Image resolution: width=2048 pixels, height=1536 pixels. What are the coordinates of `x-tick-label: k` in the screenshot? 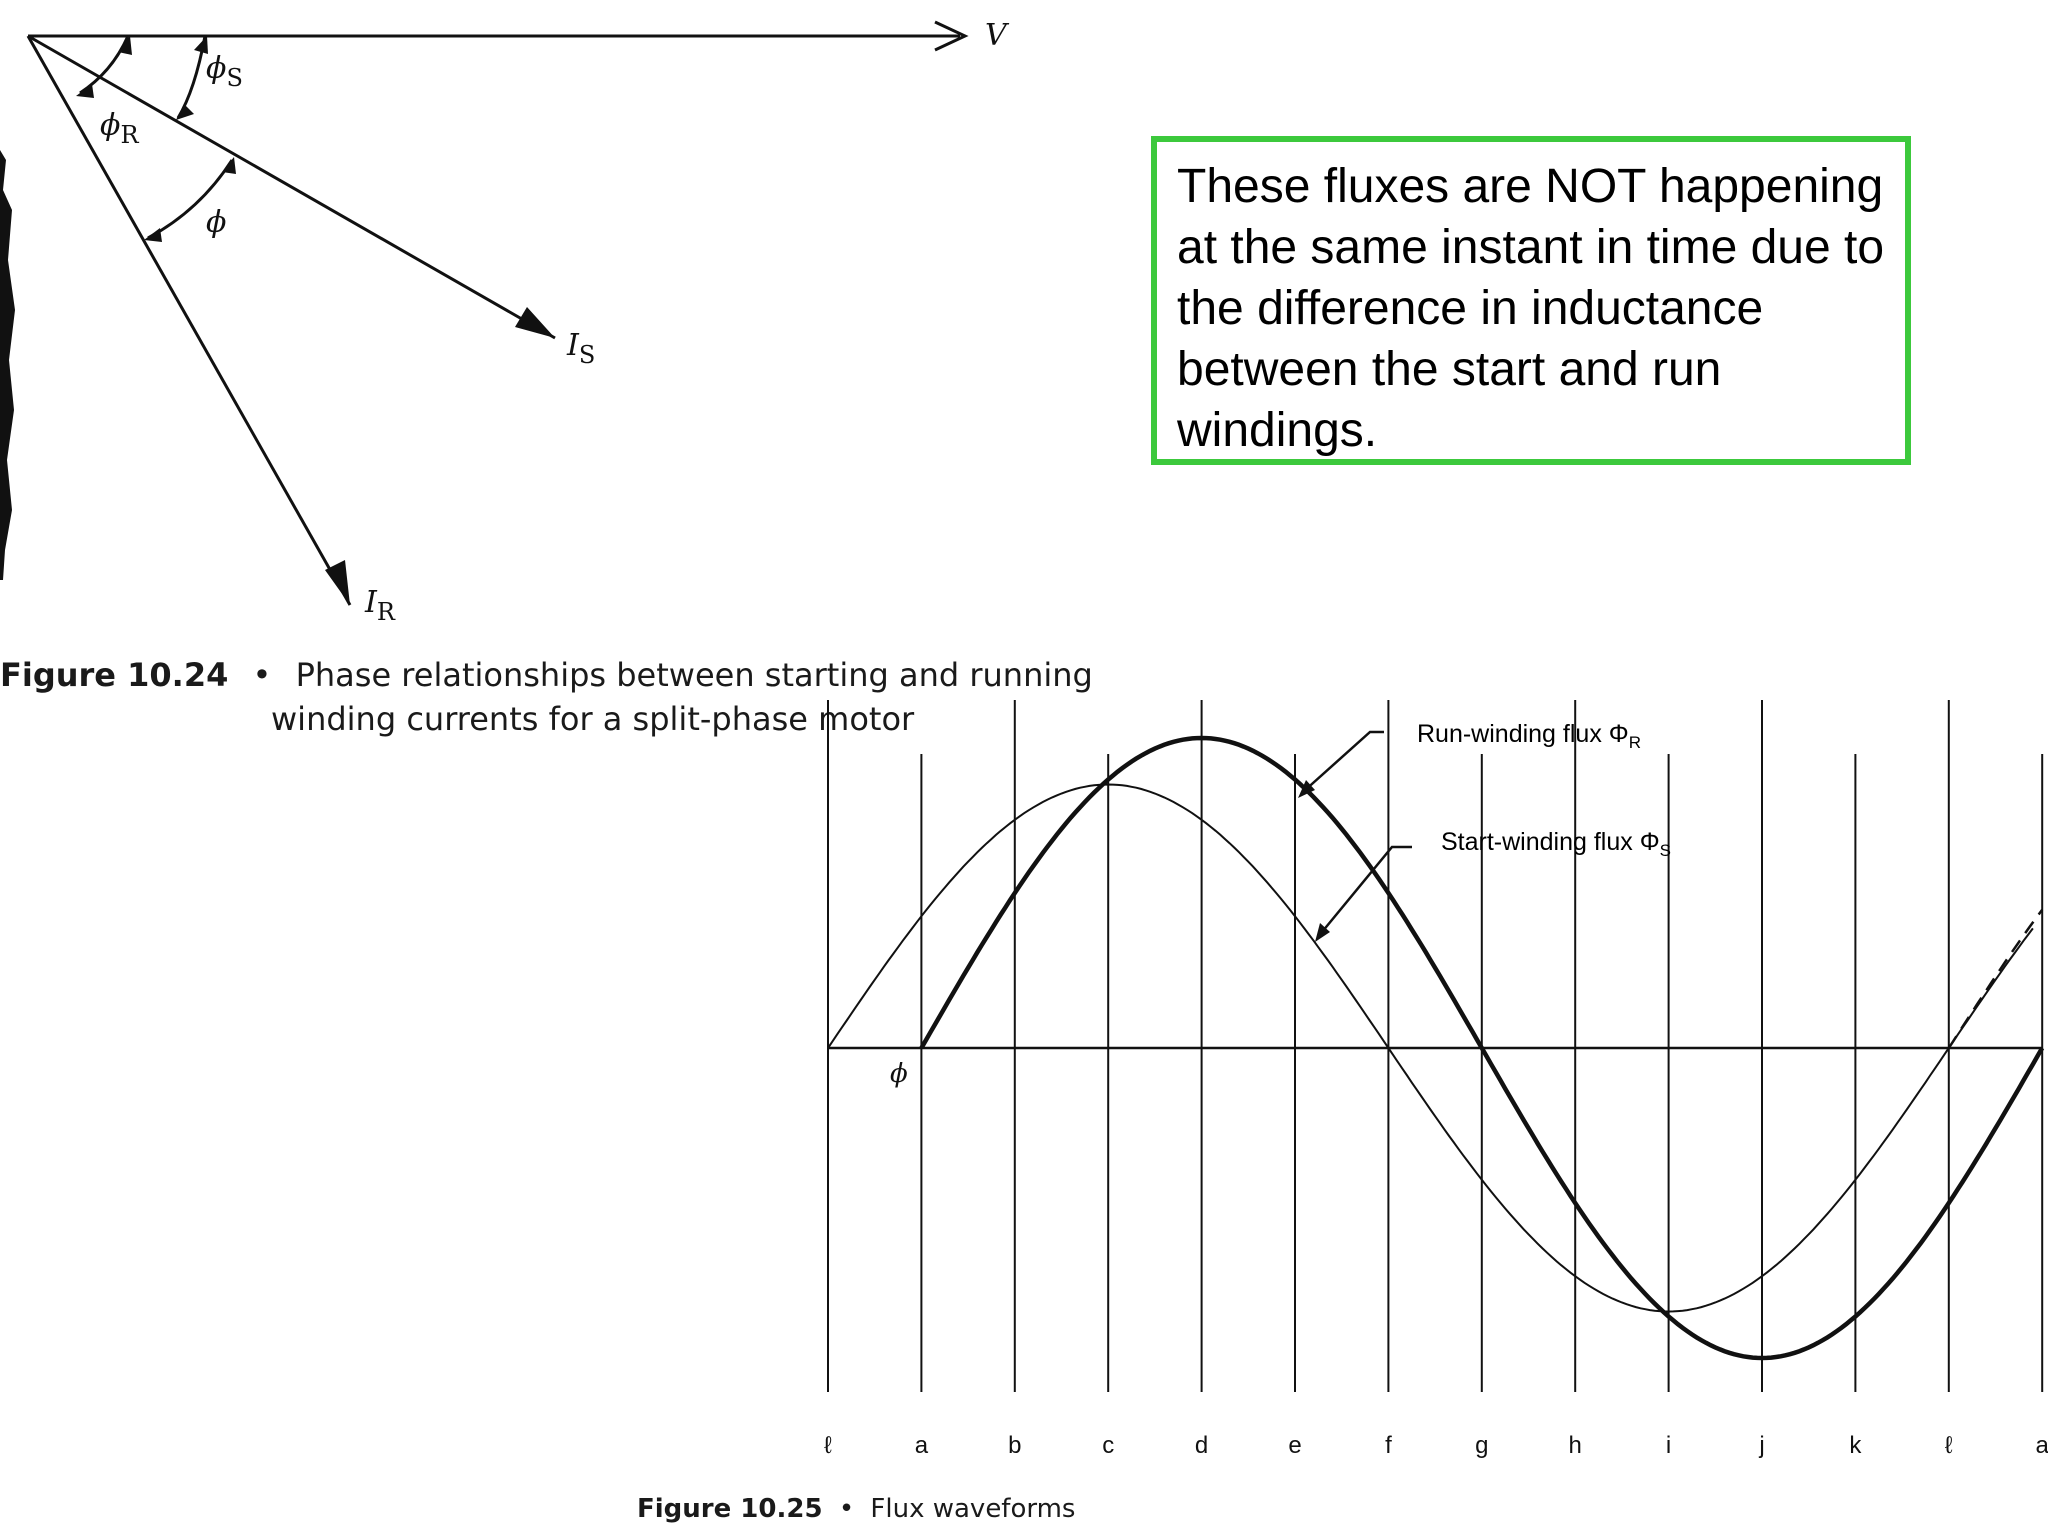 It's located at (1855, 1445).